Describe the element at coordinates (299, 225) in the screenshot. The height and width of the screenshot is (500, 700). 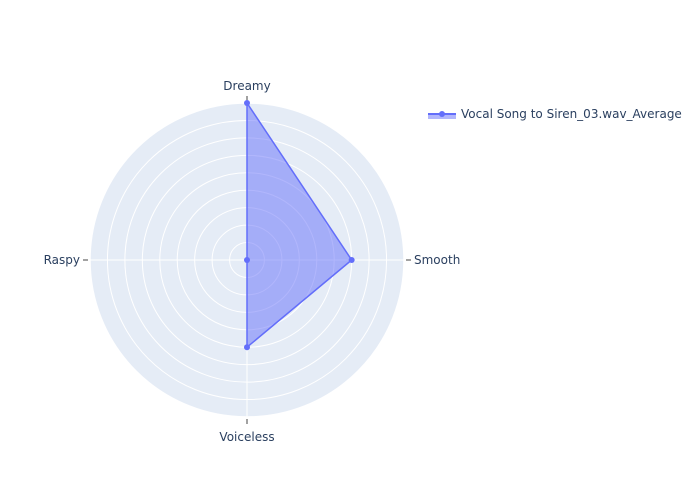
I see `series-layer` at that location.